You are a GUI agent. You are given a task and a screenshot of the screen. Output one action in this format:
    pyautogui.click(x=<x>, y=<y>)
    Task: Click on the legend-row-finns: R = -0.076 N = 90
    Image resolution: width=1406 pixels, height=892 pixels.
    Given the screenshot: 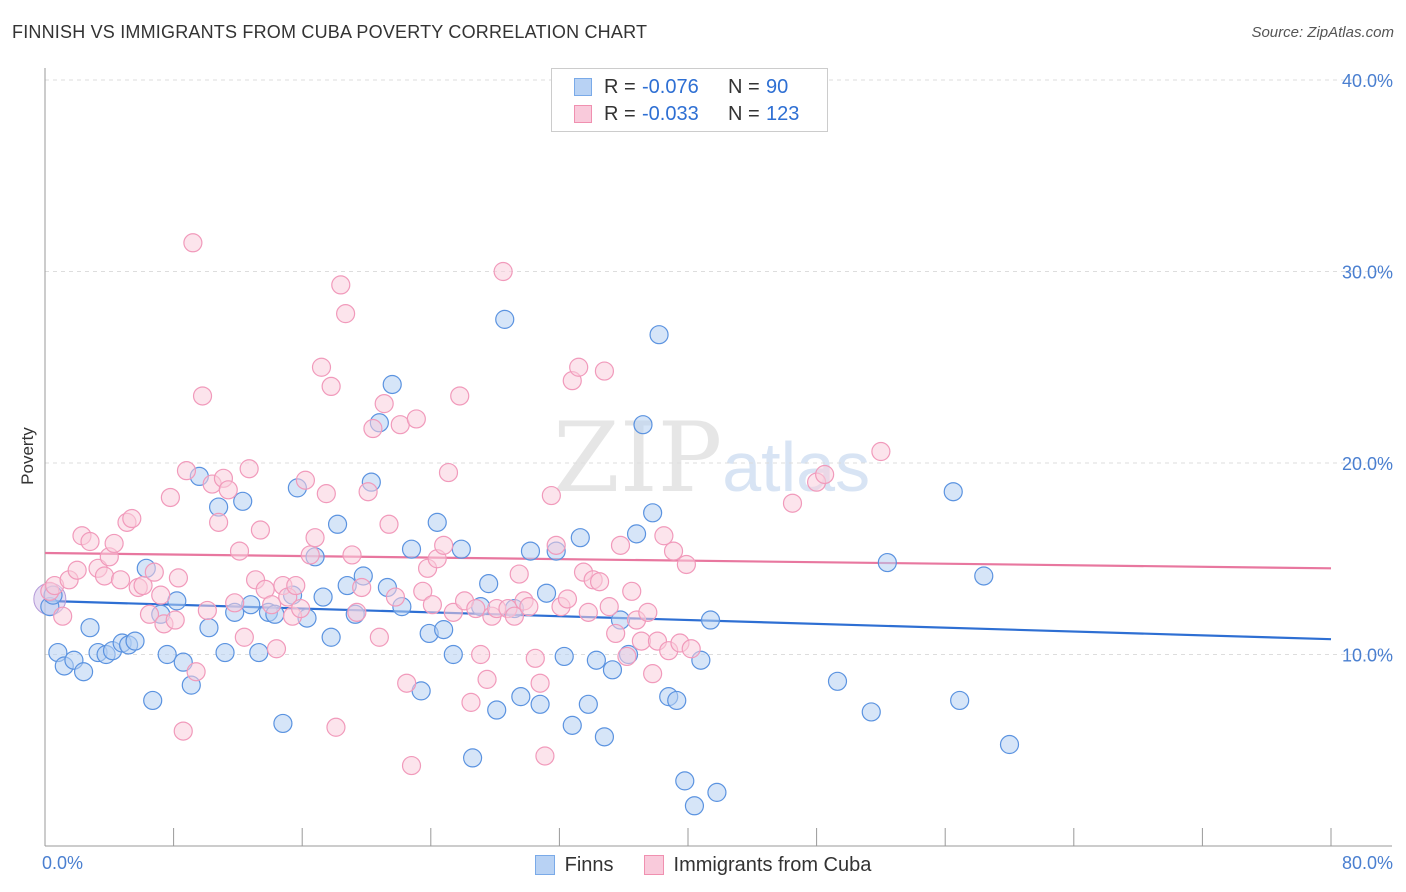 What is the action you would take?
    pyautogui.click(x=681, y=87)
    